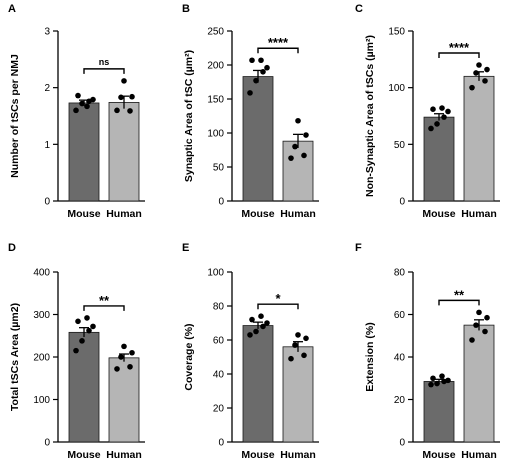 This screenshot has height=463, width=520. What do you see at coordinates (215, 32) in the screenshot?
I see `y-tick-label: 250` at bounding box center [215, 32].